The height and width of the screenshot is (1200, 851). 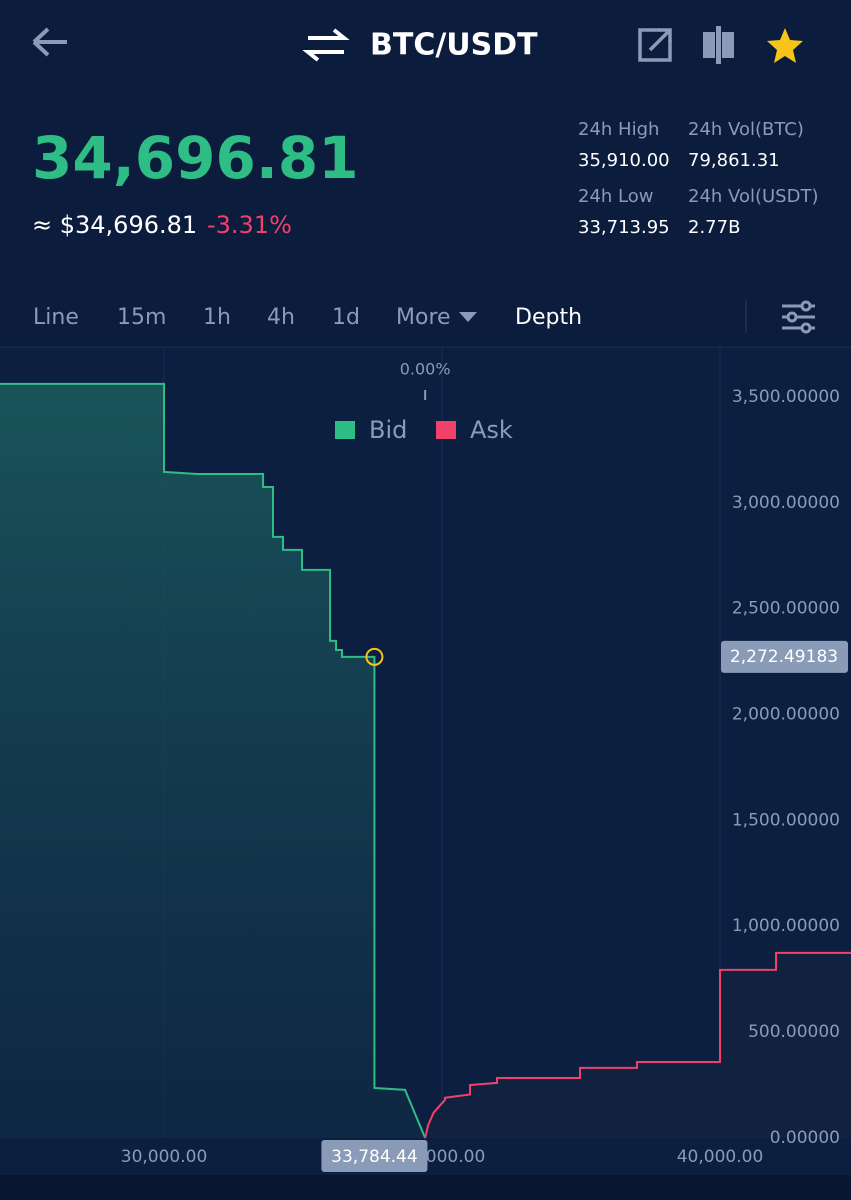 What do you see at coordinates (794, 1032) in the screenshot?
I see `y-tick-label: 500.00000` at bounding box center [794, 1032].